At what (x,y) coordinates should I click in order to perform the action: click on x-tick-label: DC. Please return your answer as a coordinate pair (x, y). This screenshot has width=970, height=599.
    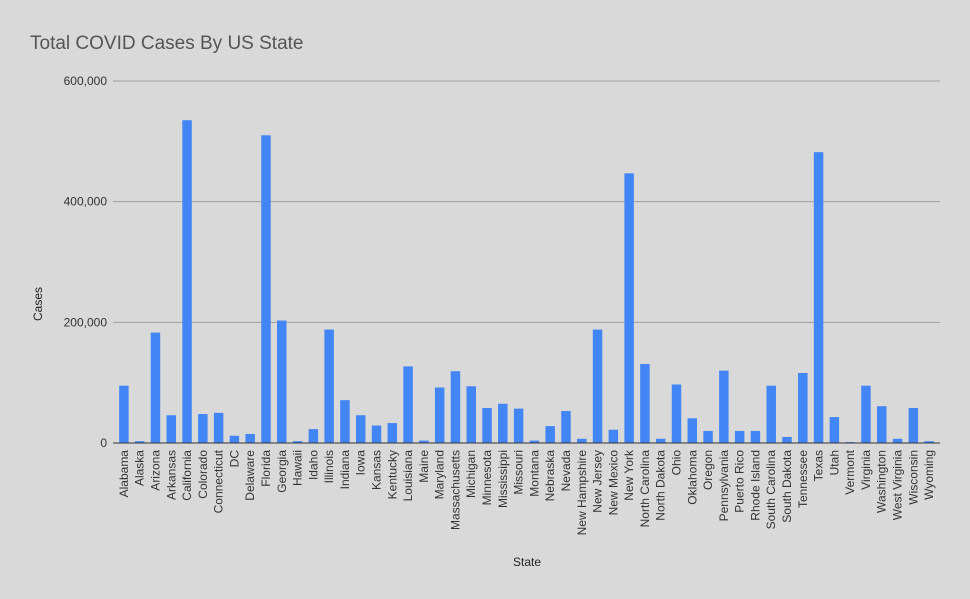
    Looking at the image, I should click on (234, 459).